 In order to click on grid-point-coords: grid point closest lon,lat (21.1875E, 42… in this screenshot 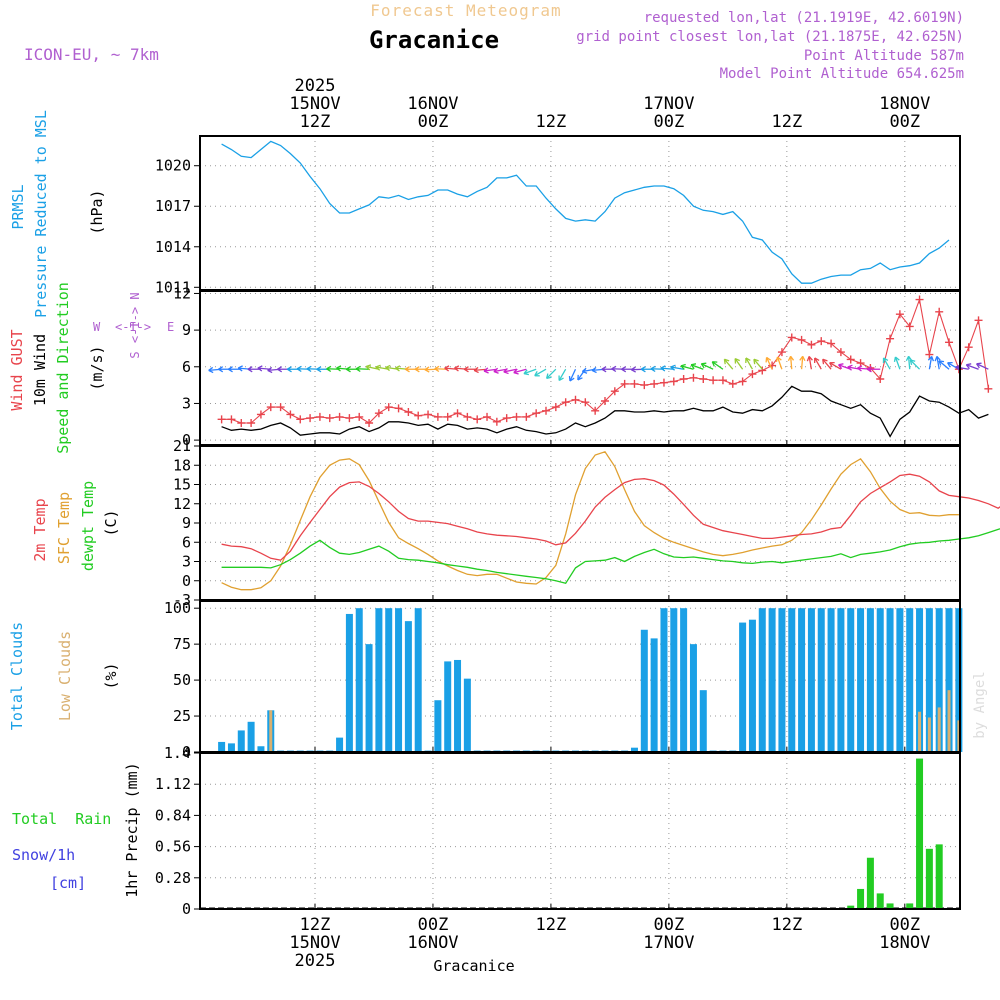, I will do `click(770, 37)`.